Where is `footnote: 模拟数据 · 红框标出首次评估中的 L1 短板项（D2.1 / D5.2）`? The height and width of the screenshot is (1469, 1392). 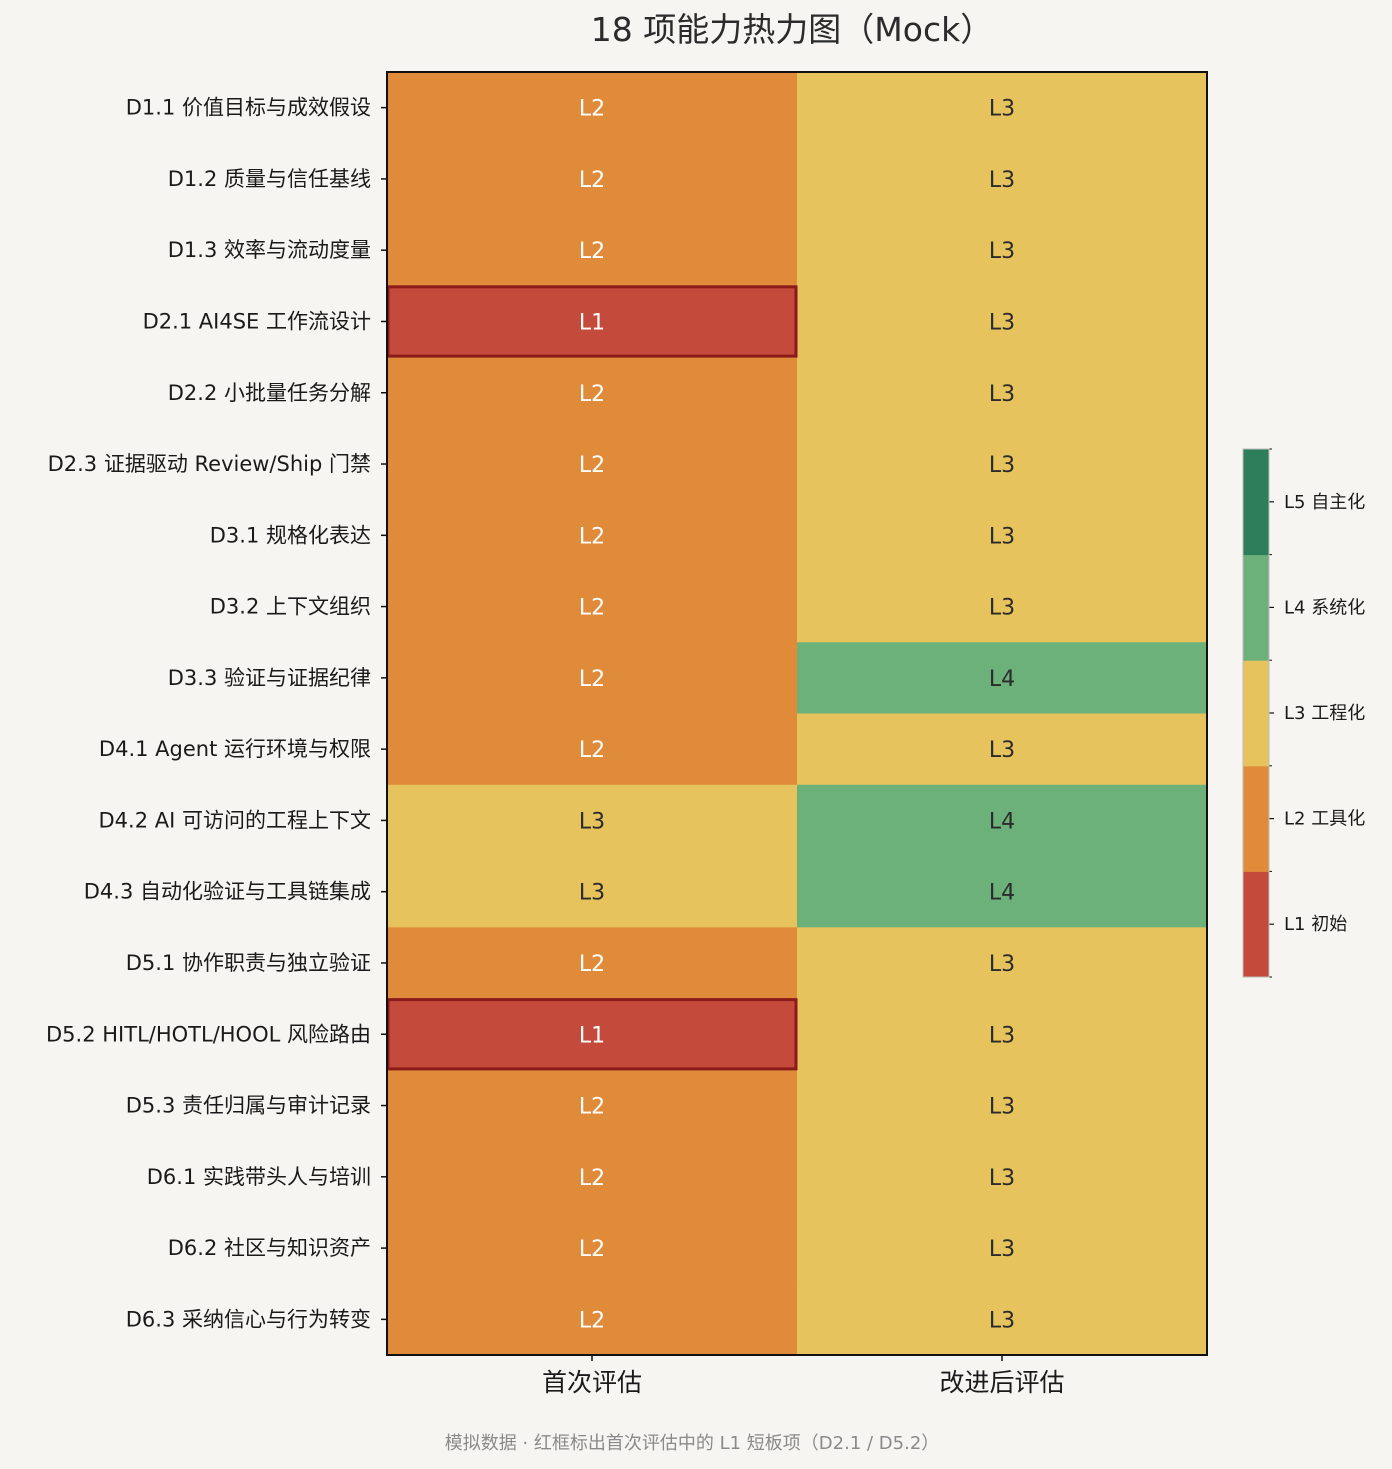
footnote: 模拟数据 · 红框标出首次评估中的 L1 短板项（D2.1 / D5.2） is located at coordinates (692, 1443).